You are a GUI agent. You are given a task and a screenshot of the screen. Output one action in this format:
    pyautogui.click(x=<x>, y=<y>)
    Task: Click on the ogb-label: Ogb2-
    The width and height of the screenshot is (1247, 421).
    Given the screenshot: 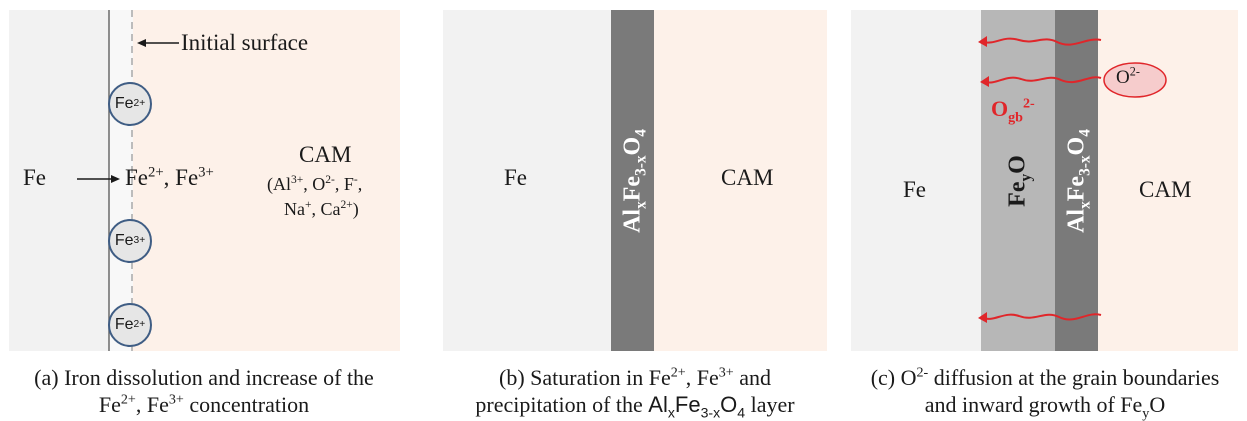 What is the action you would take?
    pyautogui.click(x=1013, y=110)
    